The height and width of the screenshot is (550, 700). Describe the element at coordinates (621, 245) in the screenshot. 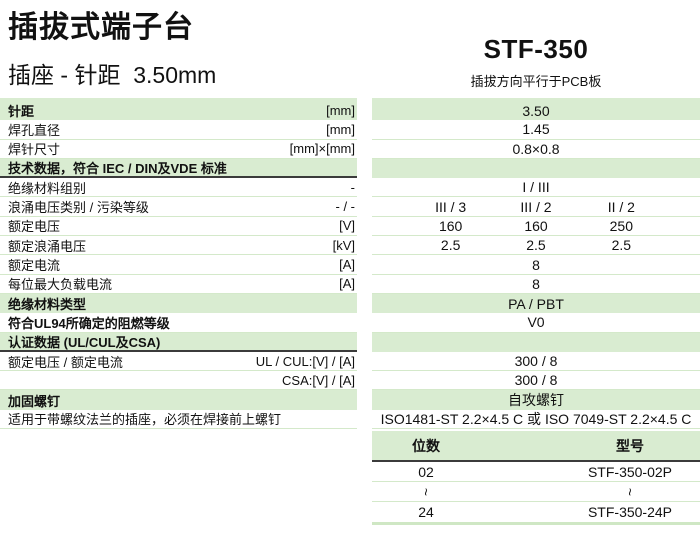

I see `row-value-col3: 2.5` at that location.